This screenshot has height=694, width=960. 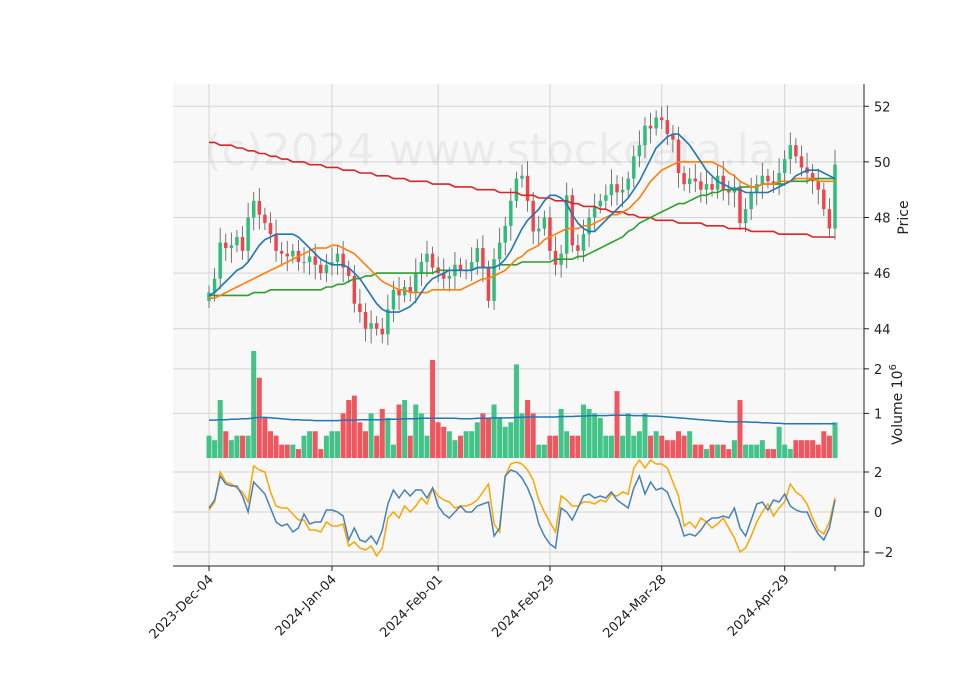 What do you see at coordinates (523, 606) in the screenshot?
I see `x-tick-label: 2024-Feb-29` at bounding box center [523, 606].